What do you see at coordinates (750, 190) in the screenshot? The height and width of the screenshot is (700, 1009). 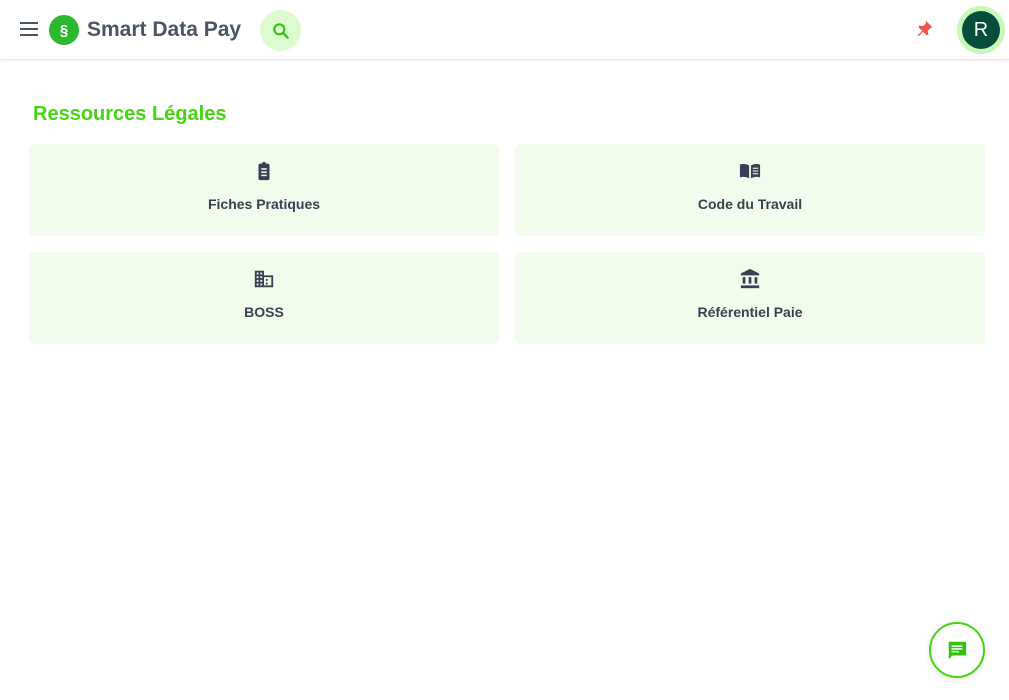 I see `card-code-du-travail: Code du Travail` at bounding box center [750, 190].